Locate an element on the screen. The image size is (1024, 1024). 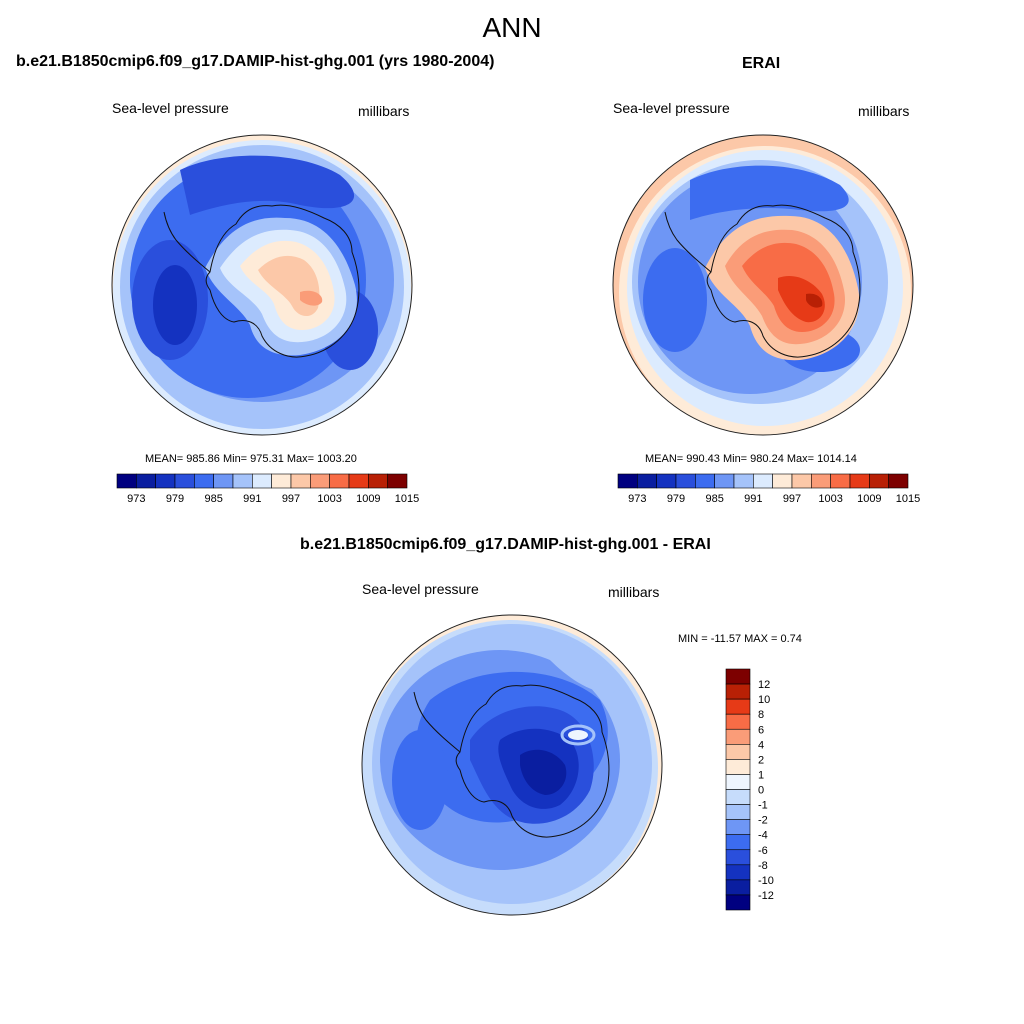
panel3-colorbar-tick-label: -6 is located at coordinates (763, 851).